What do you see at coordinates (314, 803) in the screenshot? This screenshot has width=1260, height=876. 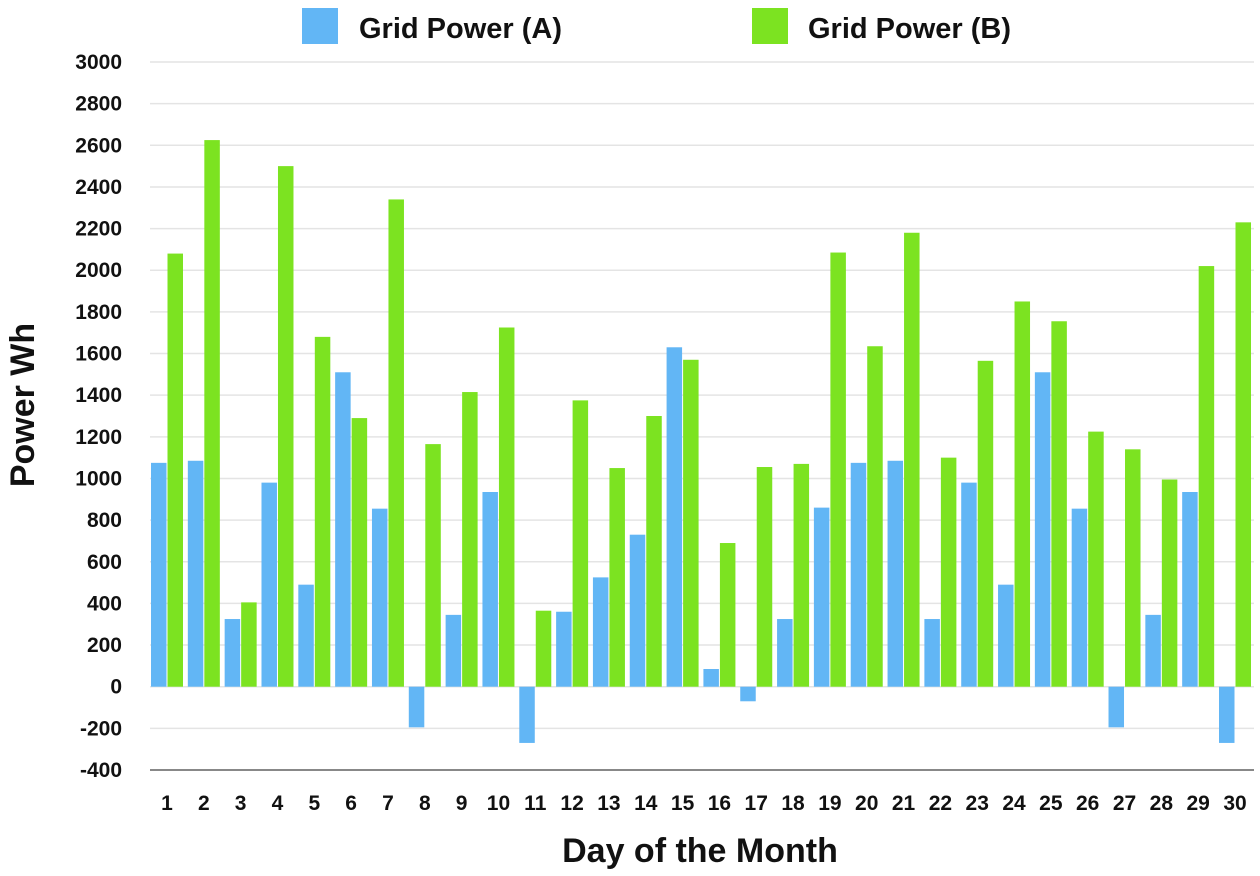 I see `x-tick-label: 5` at bounding box center [314, 803].